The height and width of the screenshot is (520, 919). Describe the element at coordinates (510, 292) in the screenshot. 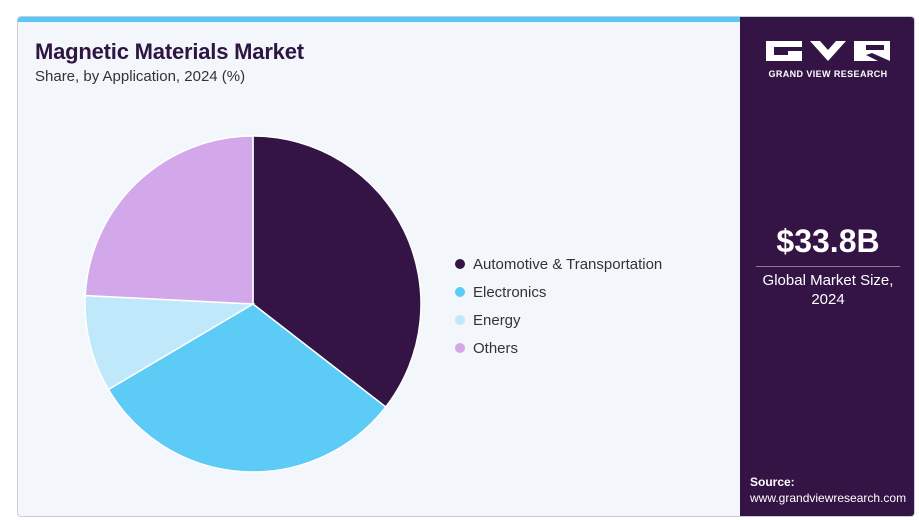

I see `legend-label: Electronics` at that location.